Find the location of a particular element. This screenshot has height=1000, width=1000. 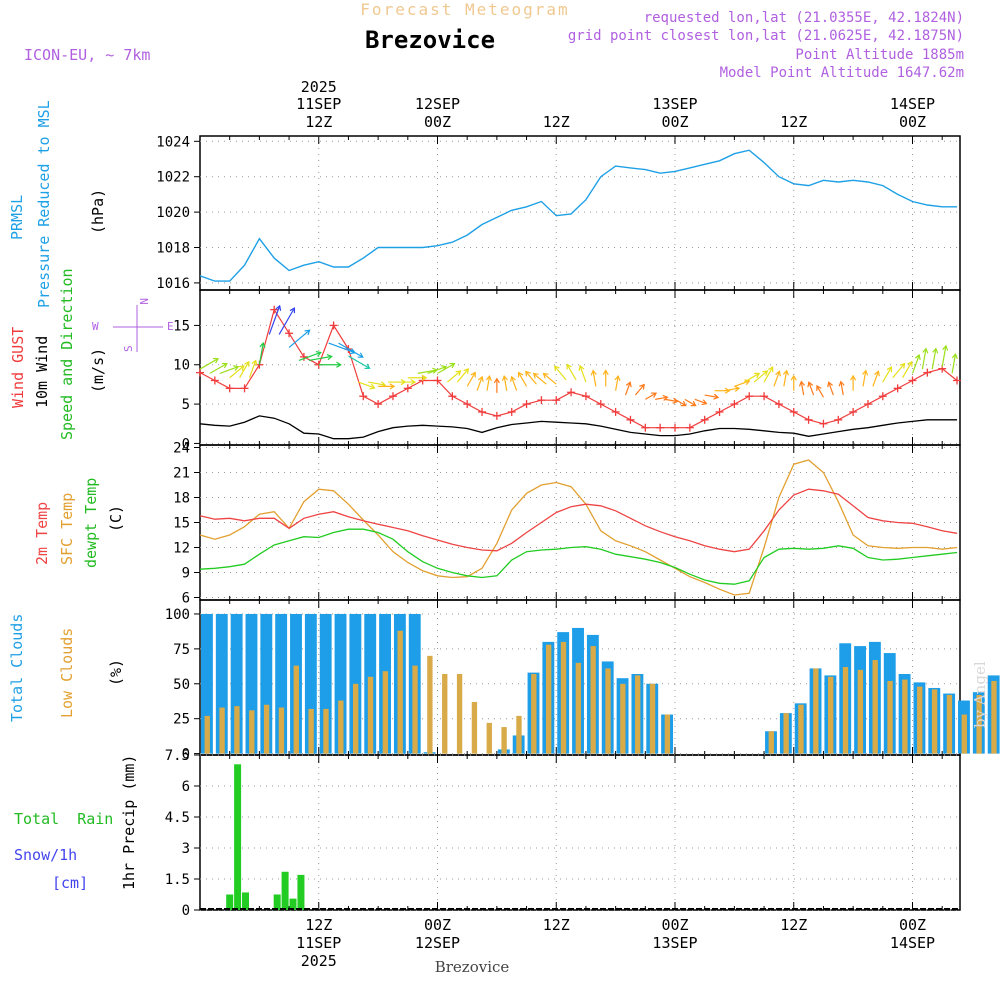

temp-ytick-label: 24 is located at coordinates (181, 449).